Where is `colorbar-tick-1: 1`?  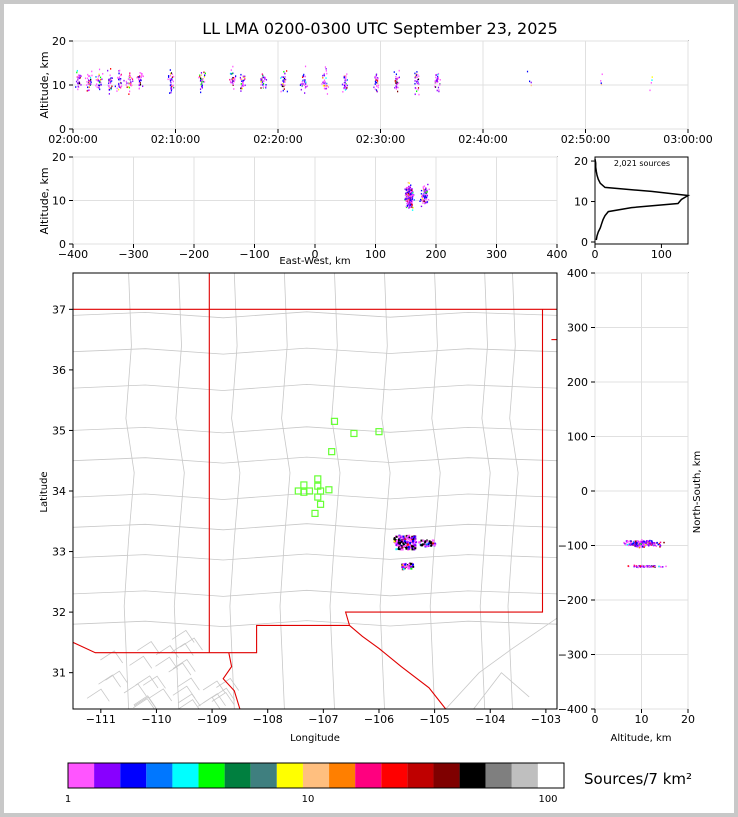
colorbar-tick-1: 1 is located at coordinates (68, 799).